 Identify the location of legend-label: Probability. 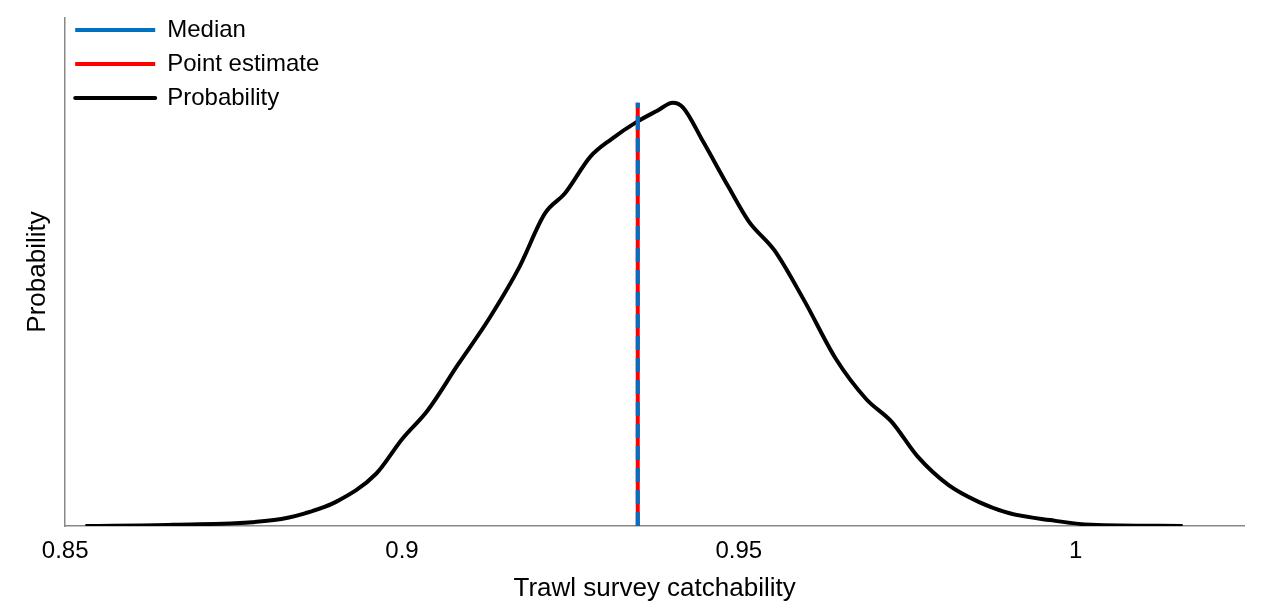
(223, 96).